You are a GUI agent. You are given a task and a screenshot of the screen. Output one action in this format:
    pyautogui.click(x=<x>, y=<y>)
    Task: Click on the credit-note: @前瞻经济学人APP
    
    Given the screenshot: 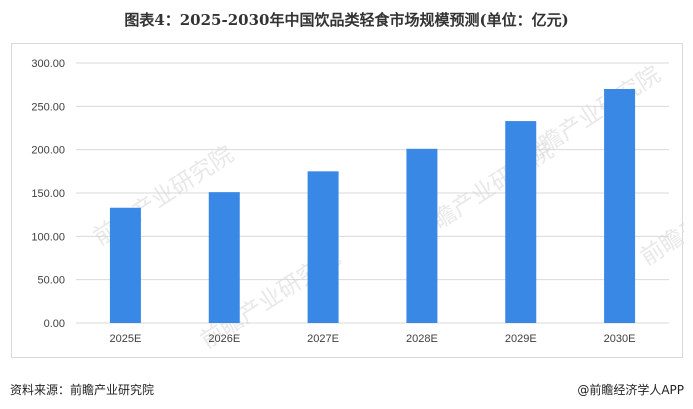 What is the action you would take?
    pyautogui.click(x=630, y=390)
    